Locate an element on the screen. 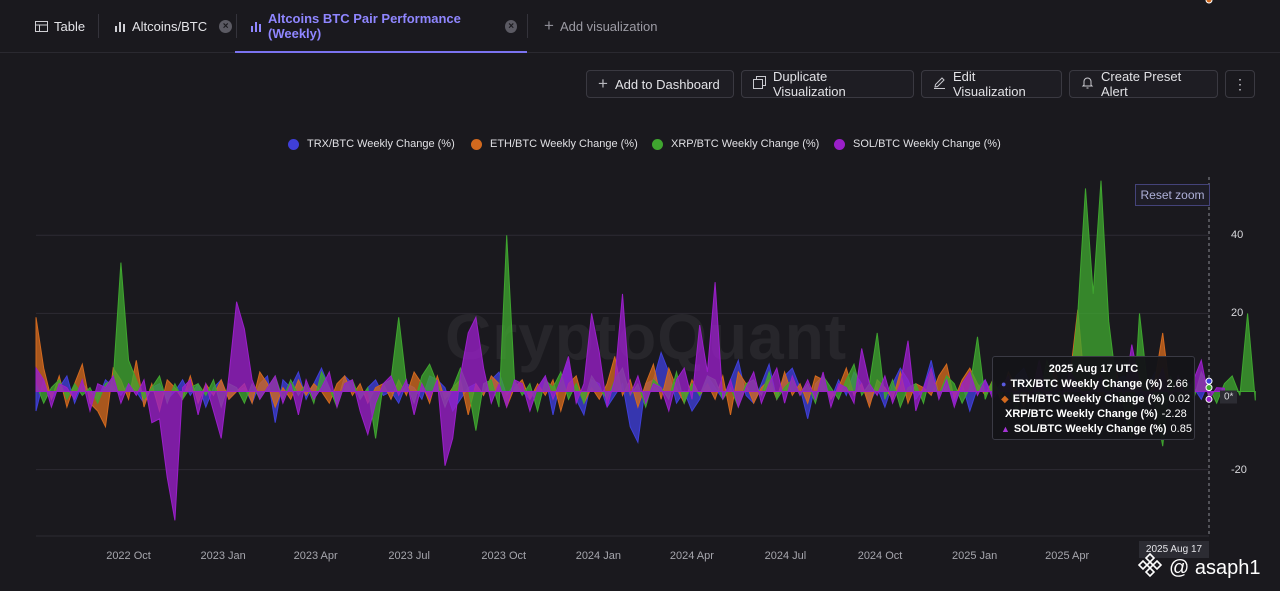 The width and height of the screenshot is (1280, 591). tooltip-row-xrp: XRP/BTC Weekly Change (%) -2.28 is located at coordinates (1094, 414).